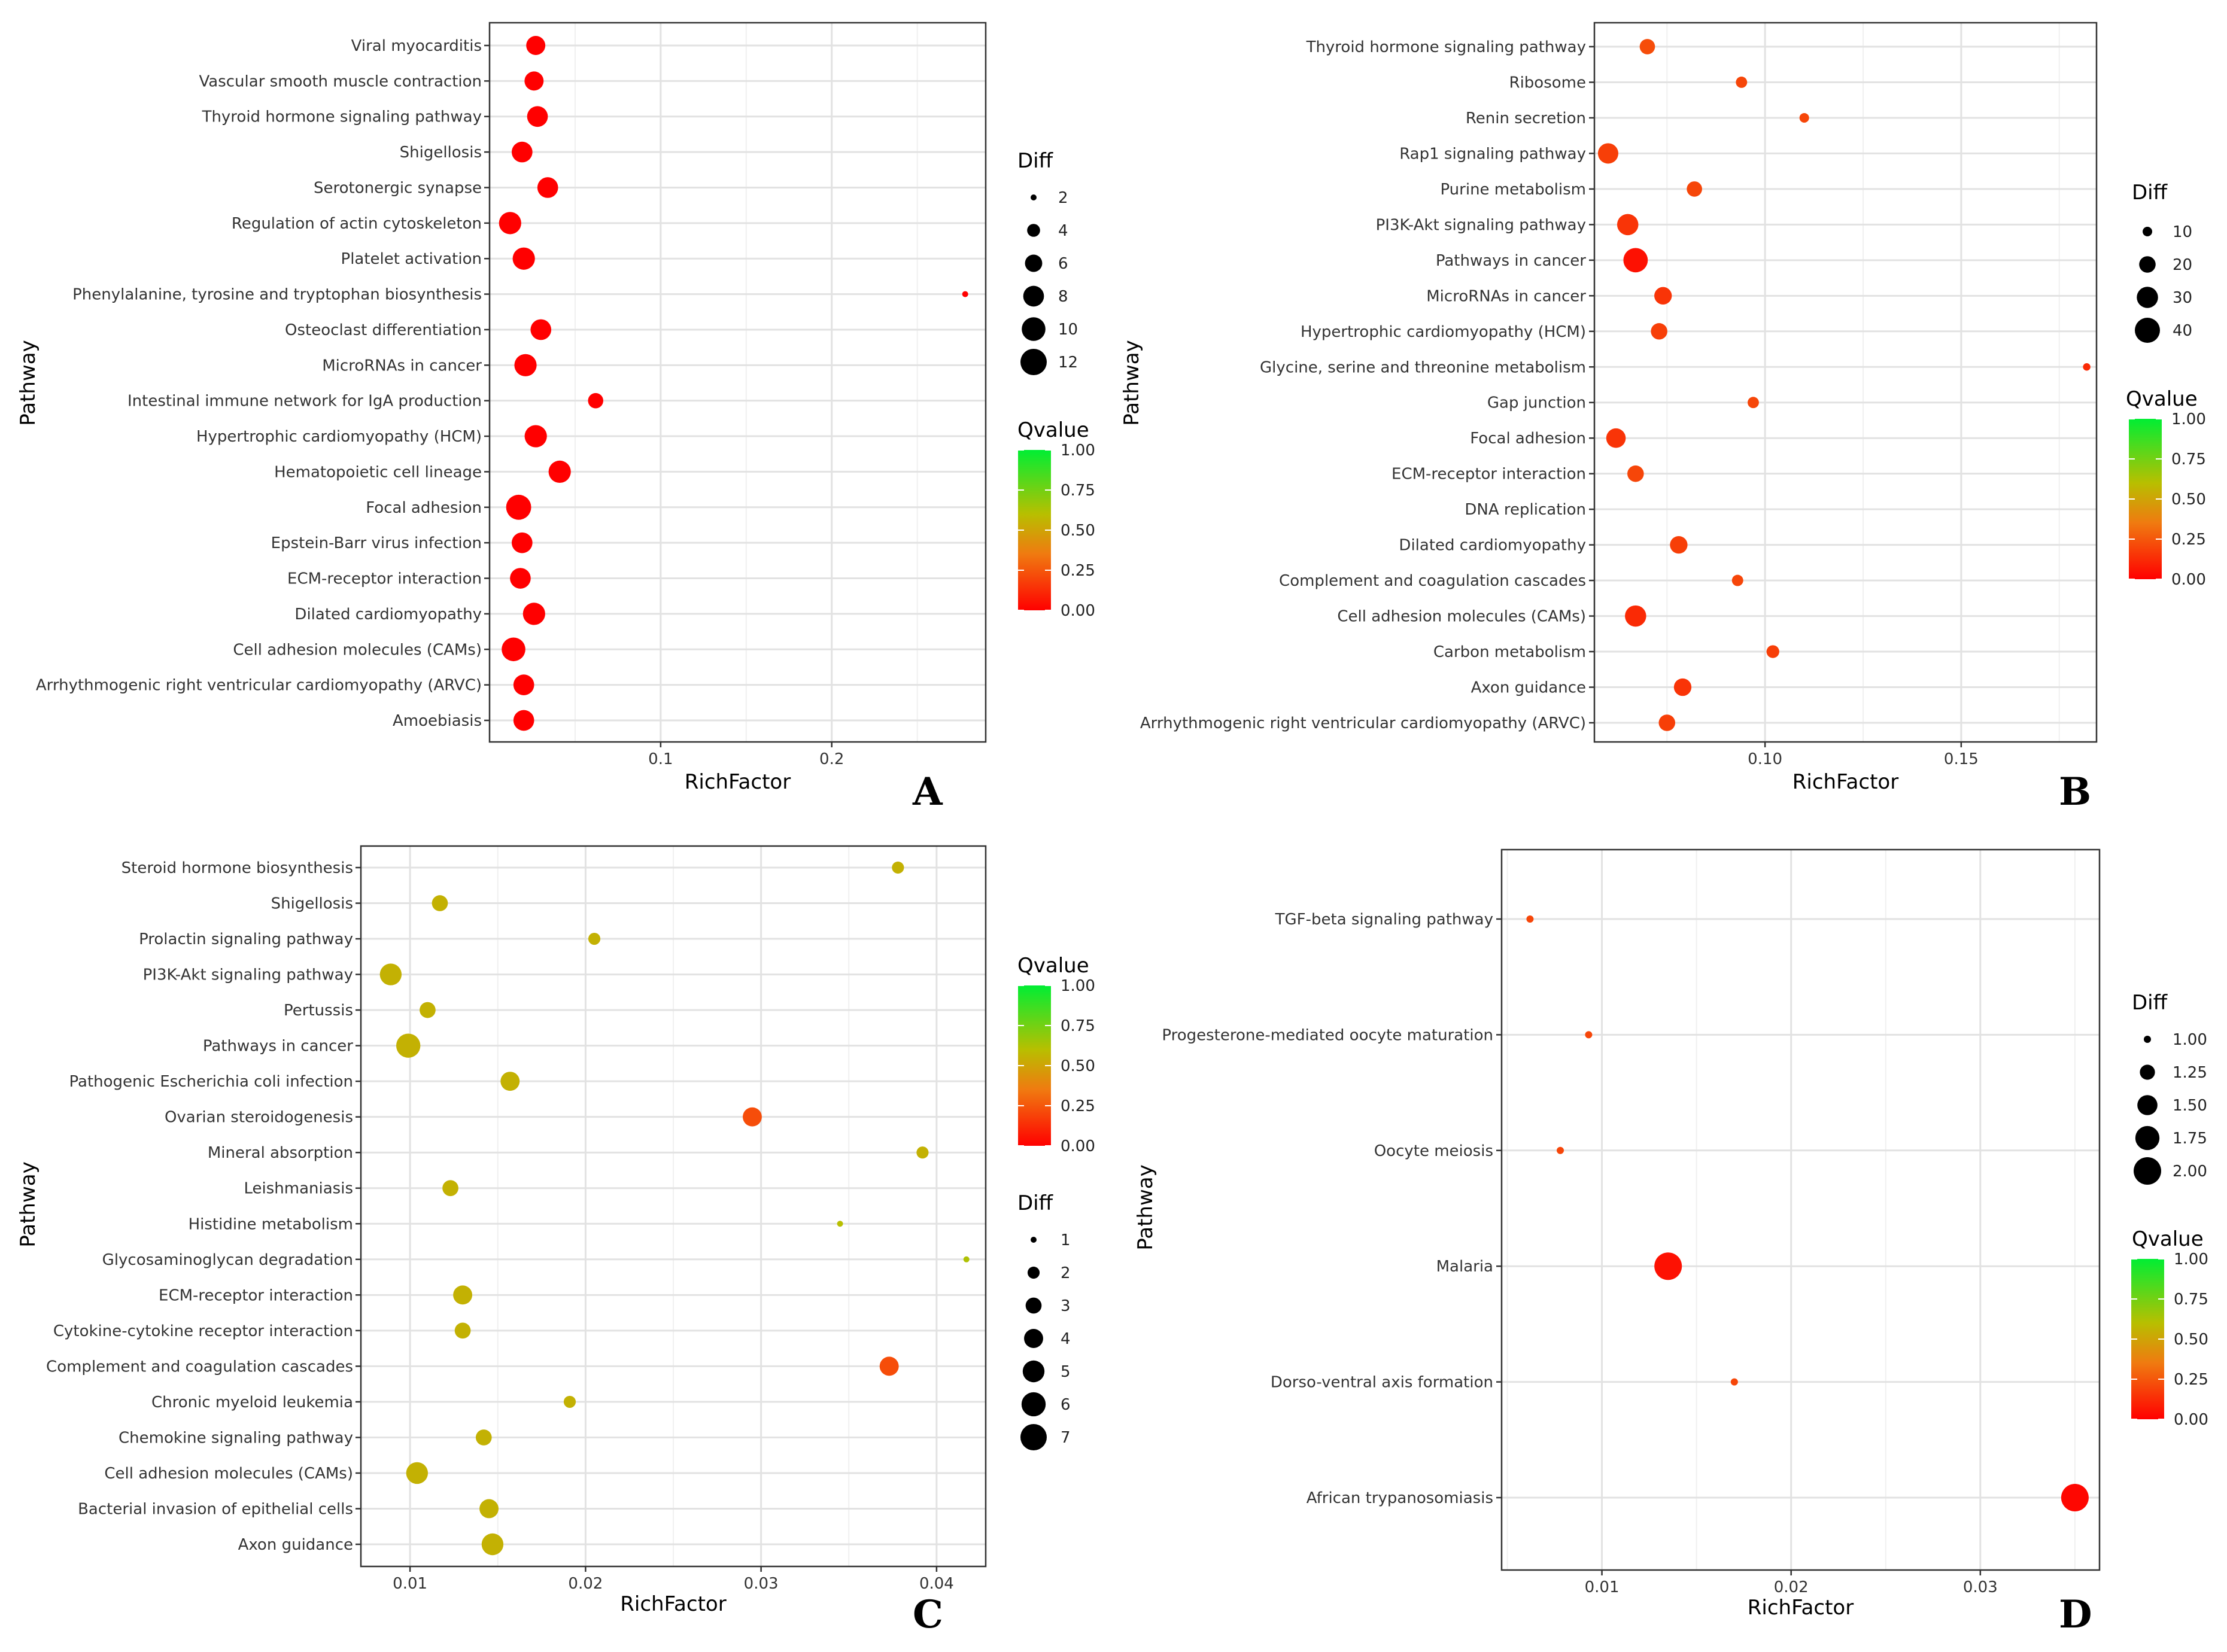  Describe the element at coordinates (1063, 297) in the screenshot. I see `size-legend-label: 8` at that location.